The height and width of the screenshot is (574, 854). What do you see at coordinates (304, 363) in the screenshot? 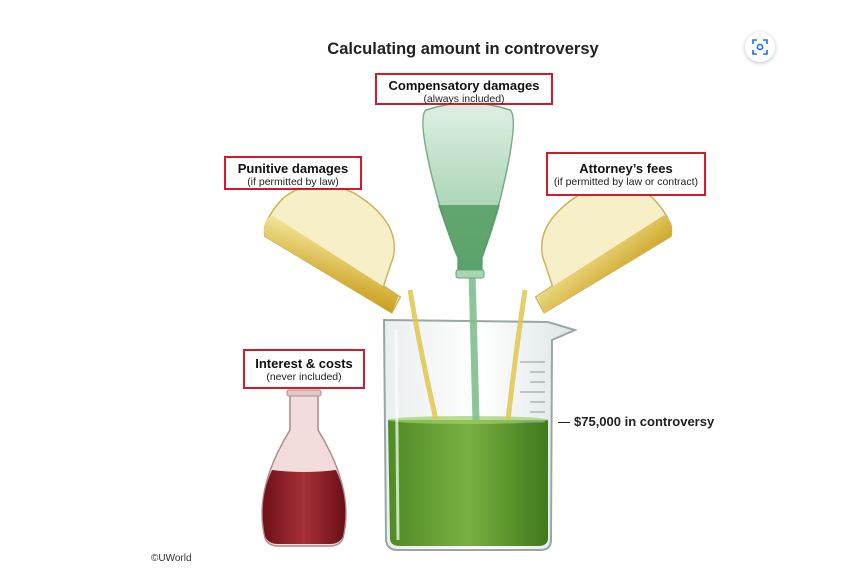
I see `interest-label-main: Interest & costs` at bounding box center [304, 363].